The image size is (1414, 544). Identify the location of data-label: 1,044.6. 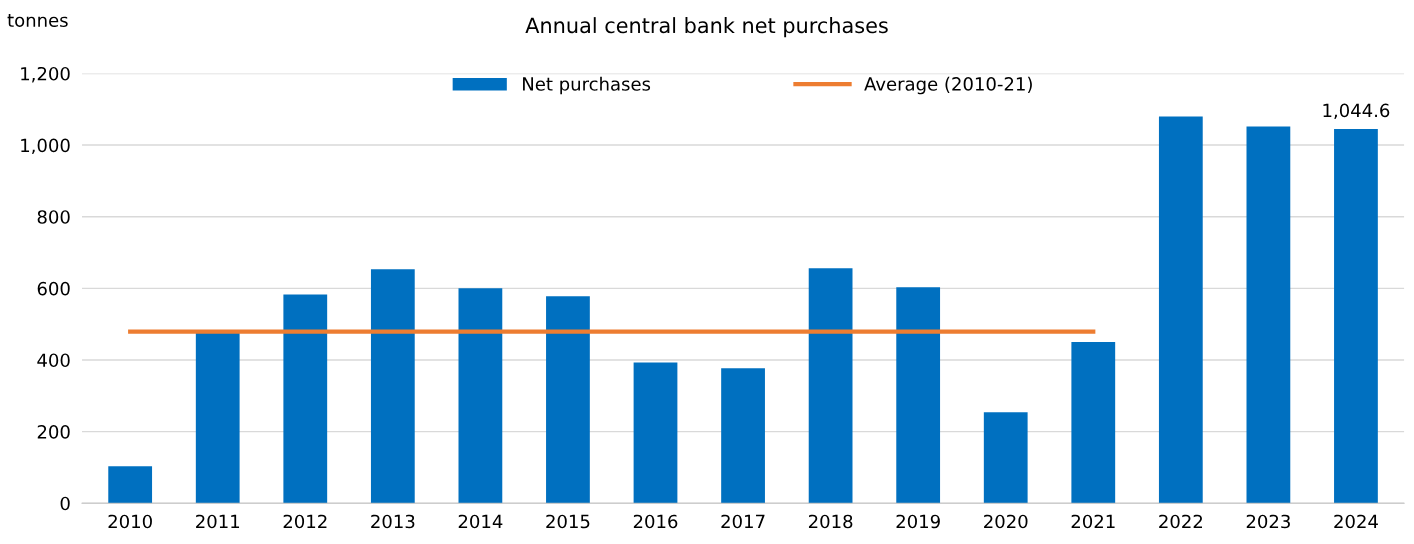
(1356, 111).